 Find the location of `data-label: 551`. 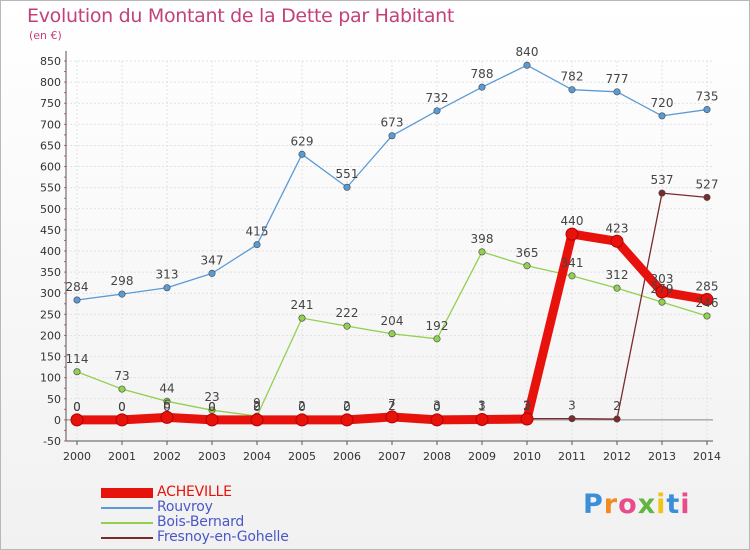

data-label: 551 is located at coordinates (347, 174).